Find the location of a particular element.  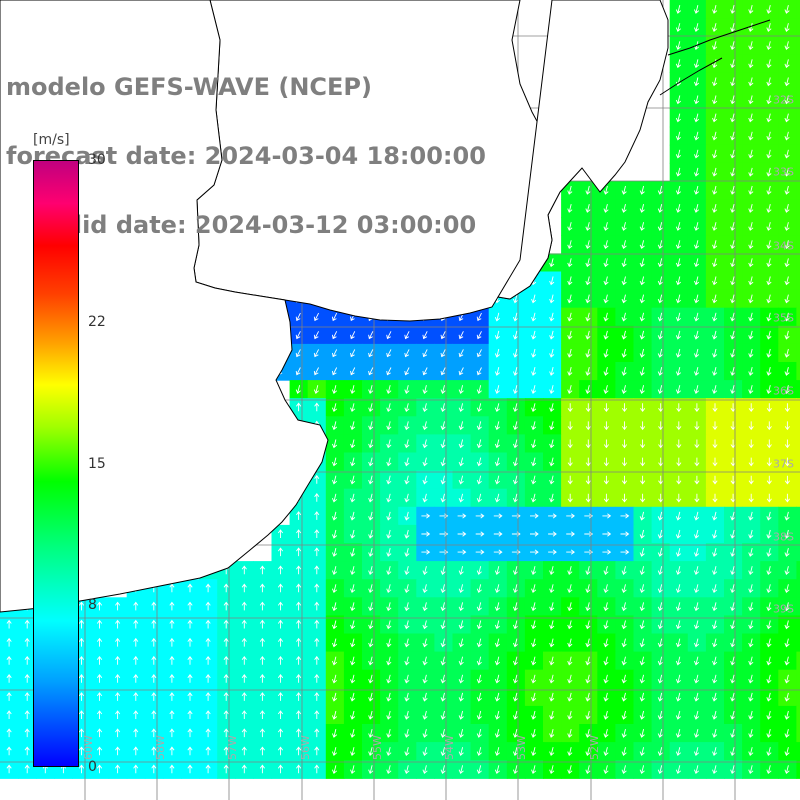

latitude-label: 39S is located at coordinates (783, 609).